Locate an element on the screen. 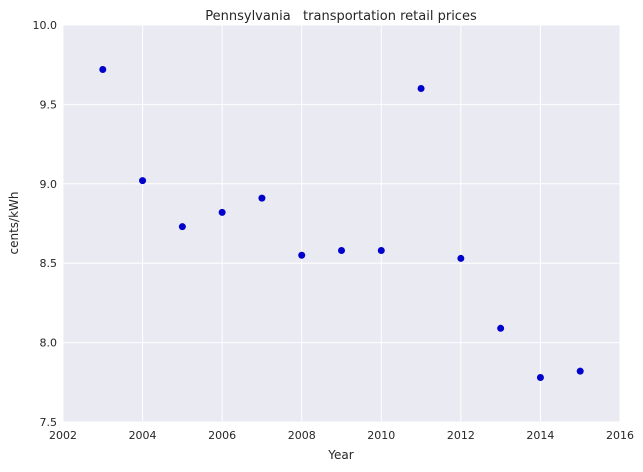  y-tick-labels: 7.5 8.0 8.5 9.0 9.5 10.0 is located at coordinates (45, 224).